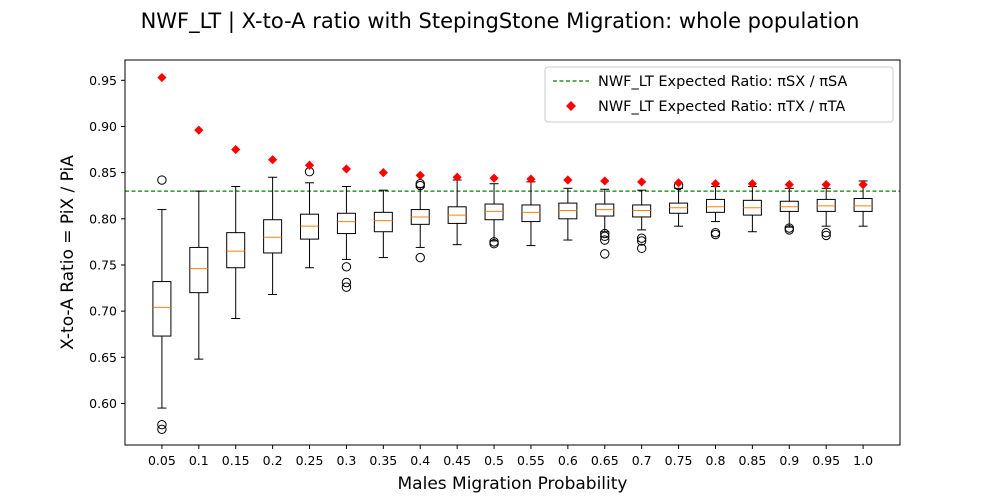 This screenshot has height=500, width=1000. What do you see at coordinates (642, 460) in the screenshot?
I see `x-tick-label: 0.7` at bounding box center [642, 460].